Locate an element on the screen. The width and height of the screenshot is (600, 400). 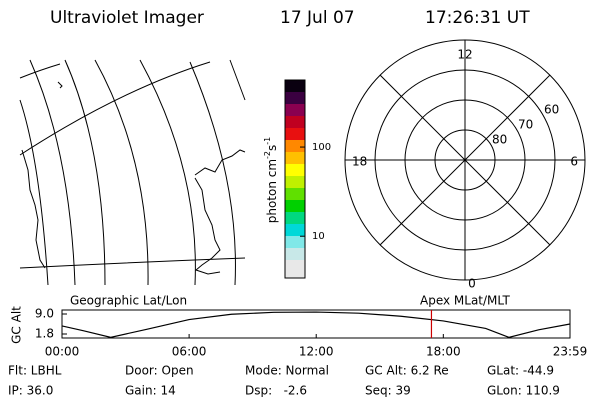
mlt-label: 18 is located at coordinates (359, 162).